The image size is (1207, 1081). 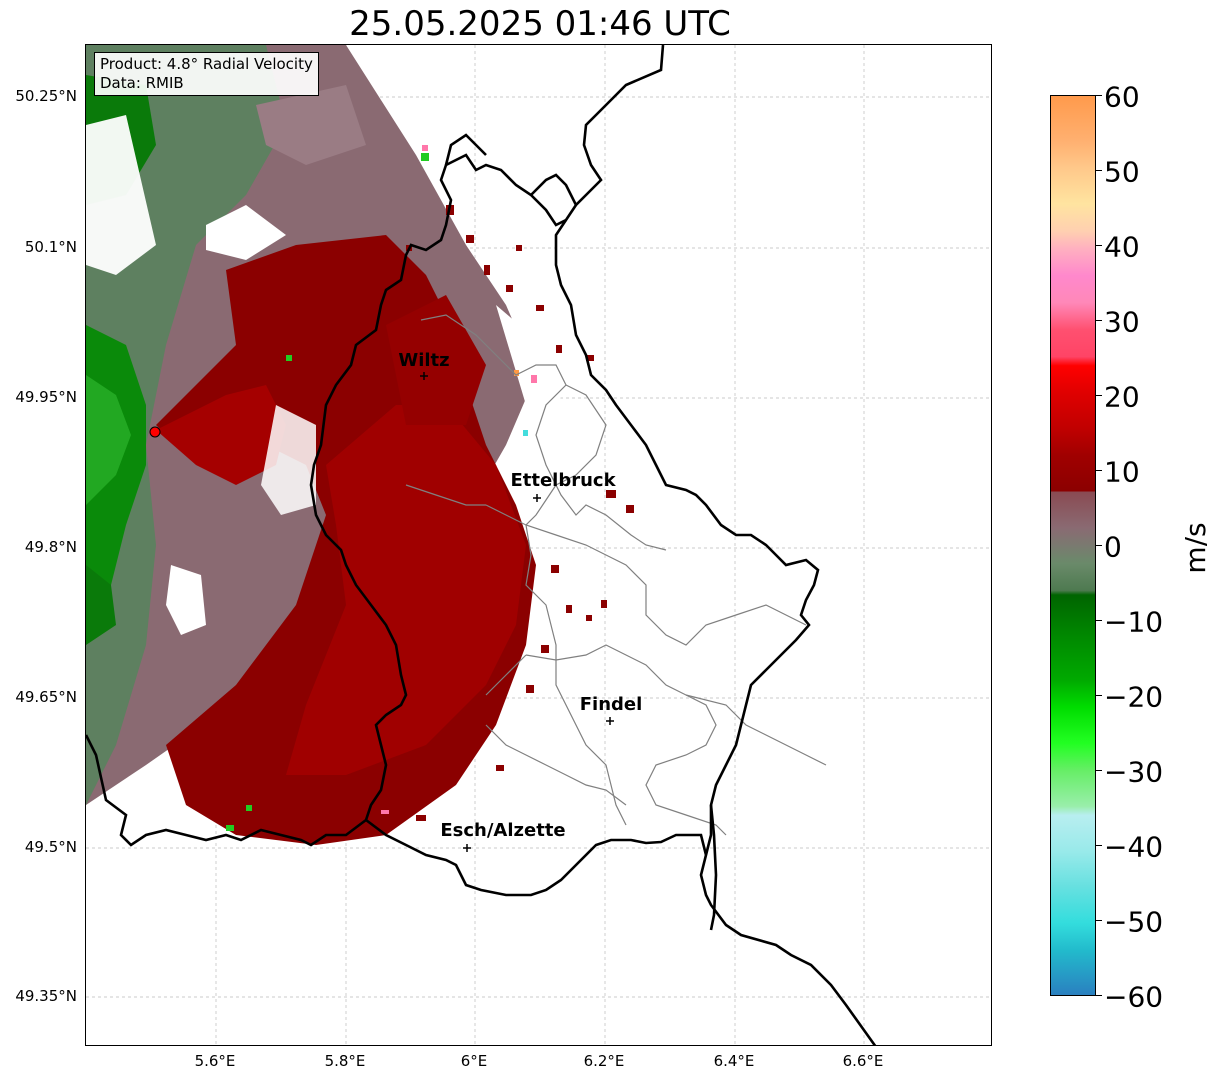 I want to click on colorbar-tick: −10, so click(x=1134, y=622).